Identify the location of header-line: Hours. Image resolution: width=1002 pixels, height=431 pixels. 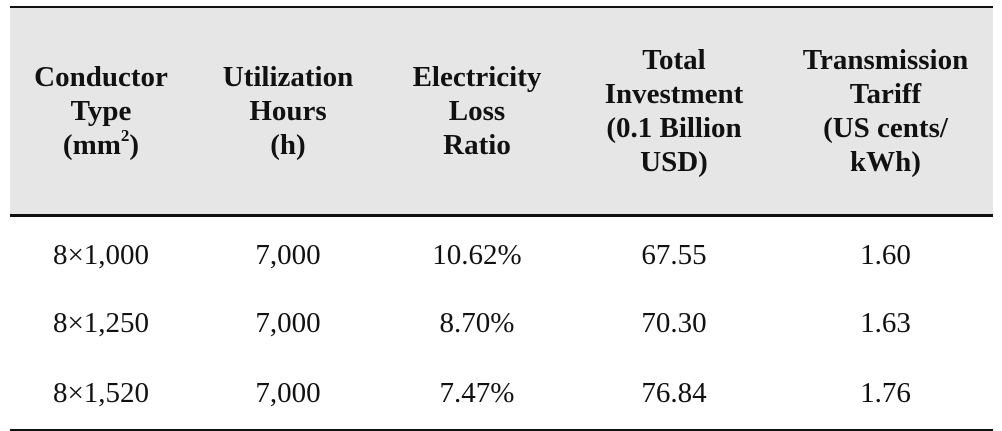
(288, 111).